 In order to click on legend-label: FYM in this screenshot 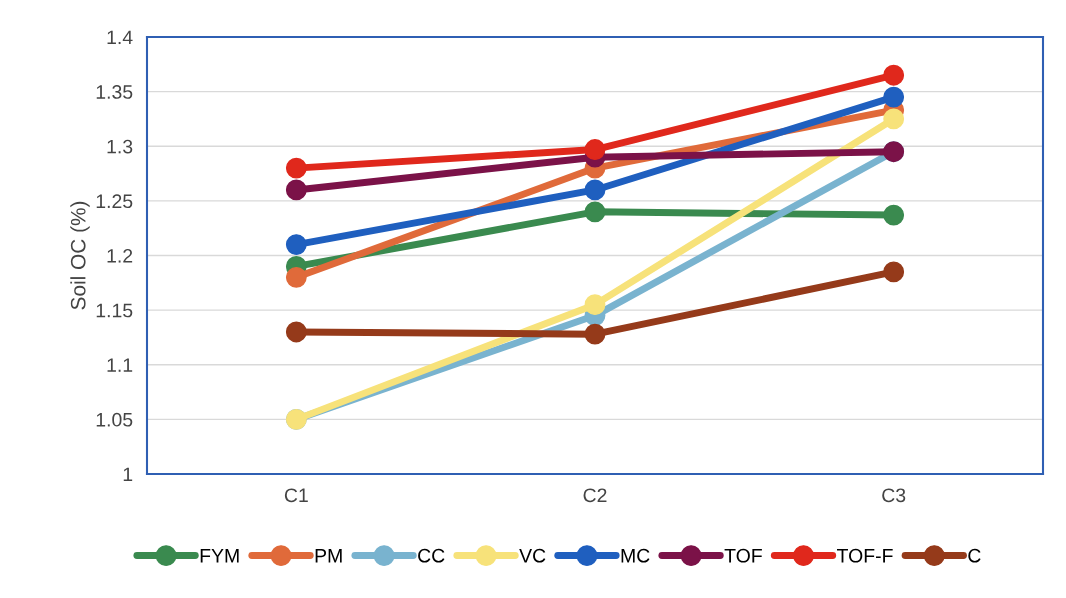, I will do `click(219, 556)`.